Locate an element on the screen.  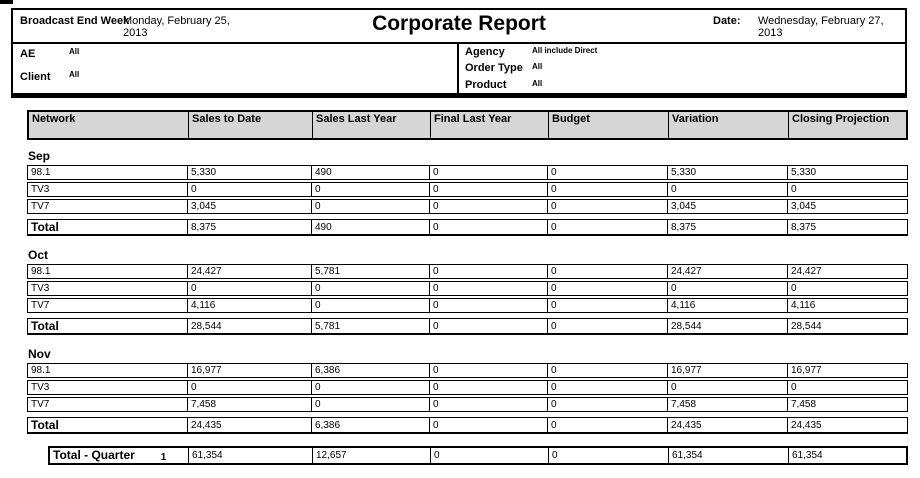
filter-ae-label: AE is located at coordinates (28, 54).